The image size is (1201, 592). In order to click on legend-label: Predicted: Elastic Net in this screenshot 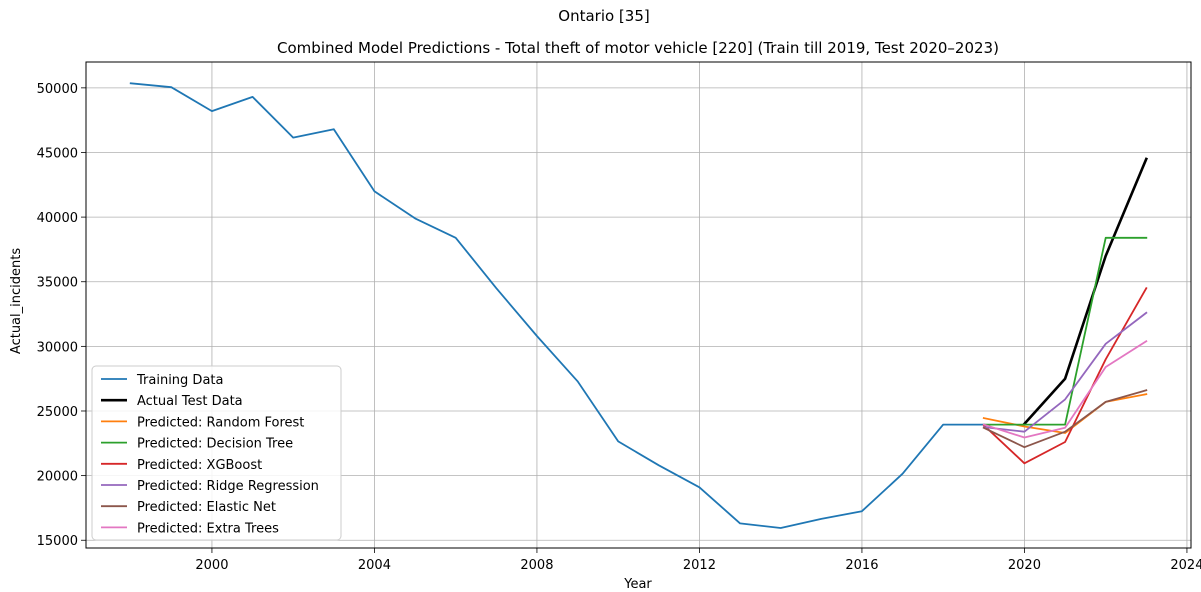, I will do `click(206, 507)`.